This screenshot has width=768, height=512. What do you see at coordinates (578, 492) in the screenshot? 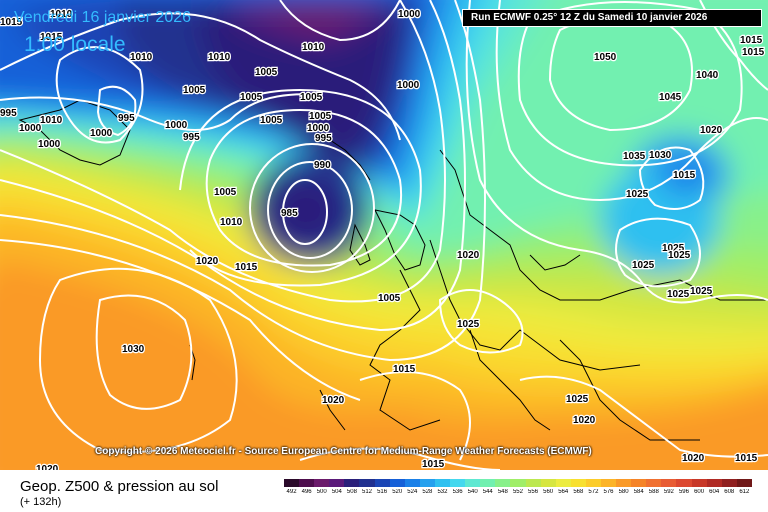
I see `color-scale-label: 568` at bounding box center [578, 492].